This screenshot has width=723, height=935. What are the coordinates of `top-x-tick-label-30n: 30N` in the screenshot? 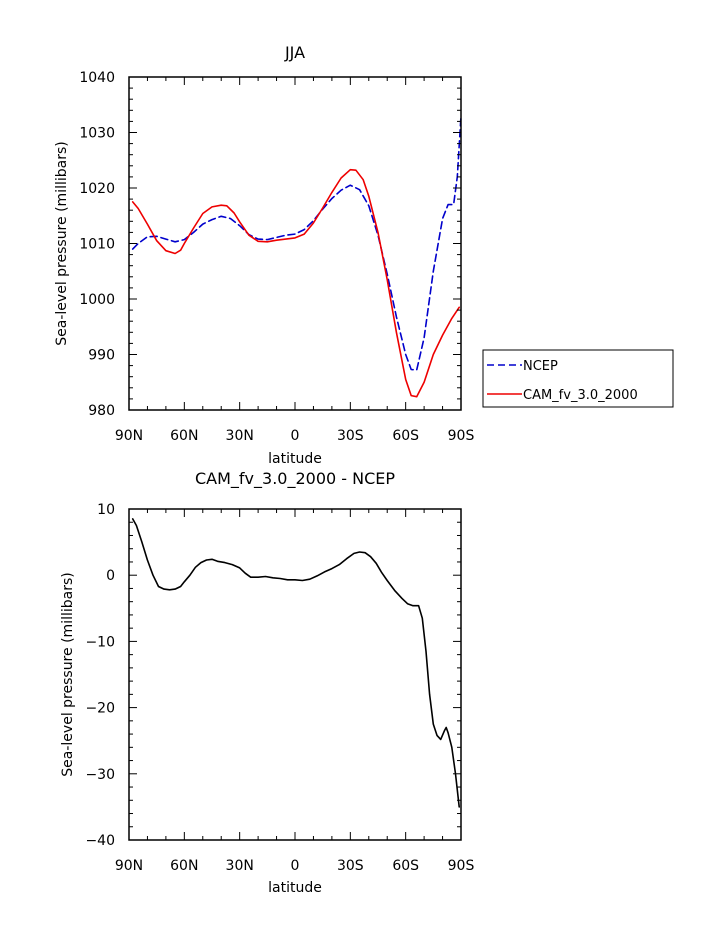 It's located at (240, 436).